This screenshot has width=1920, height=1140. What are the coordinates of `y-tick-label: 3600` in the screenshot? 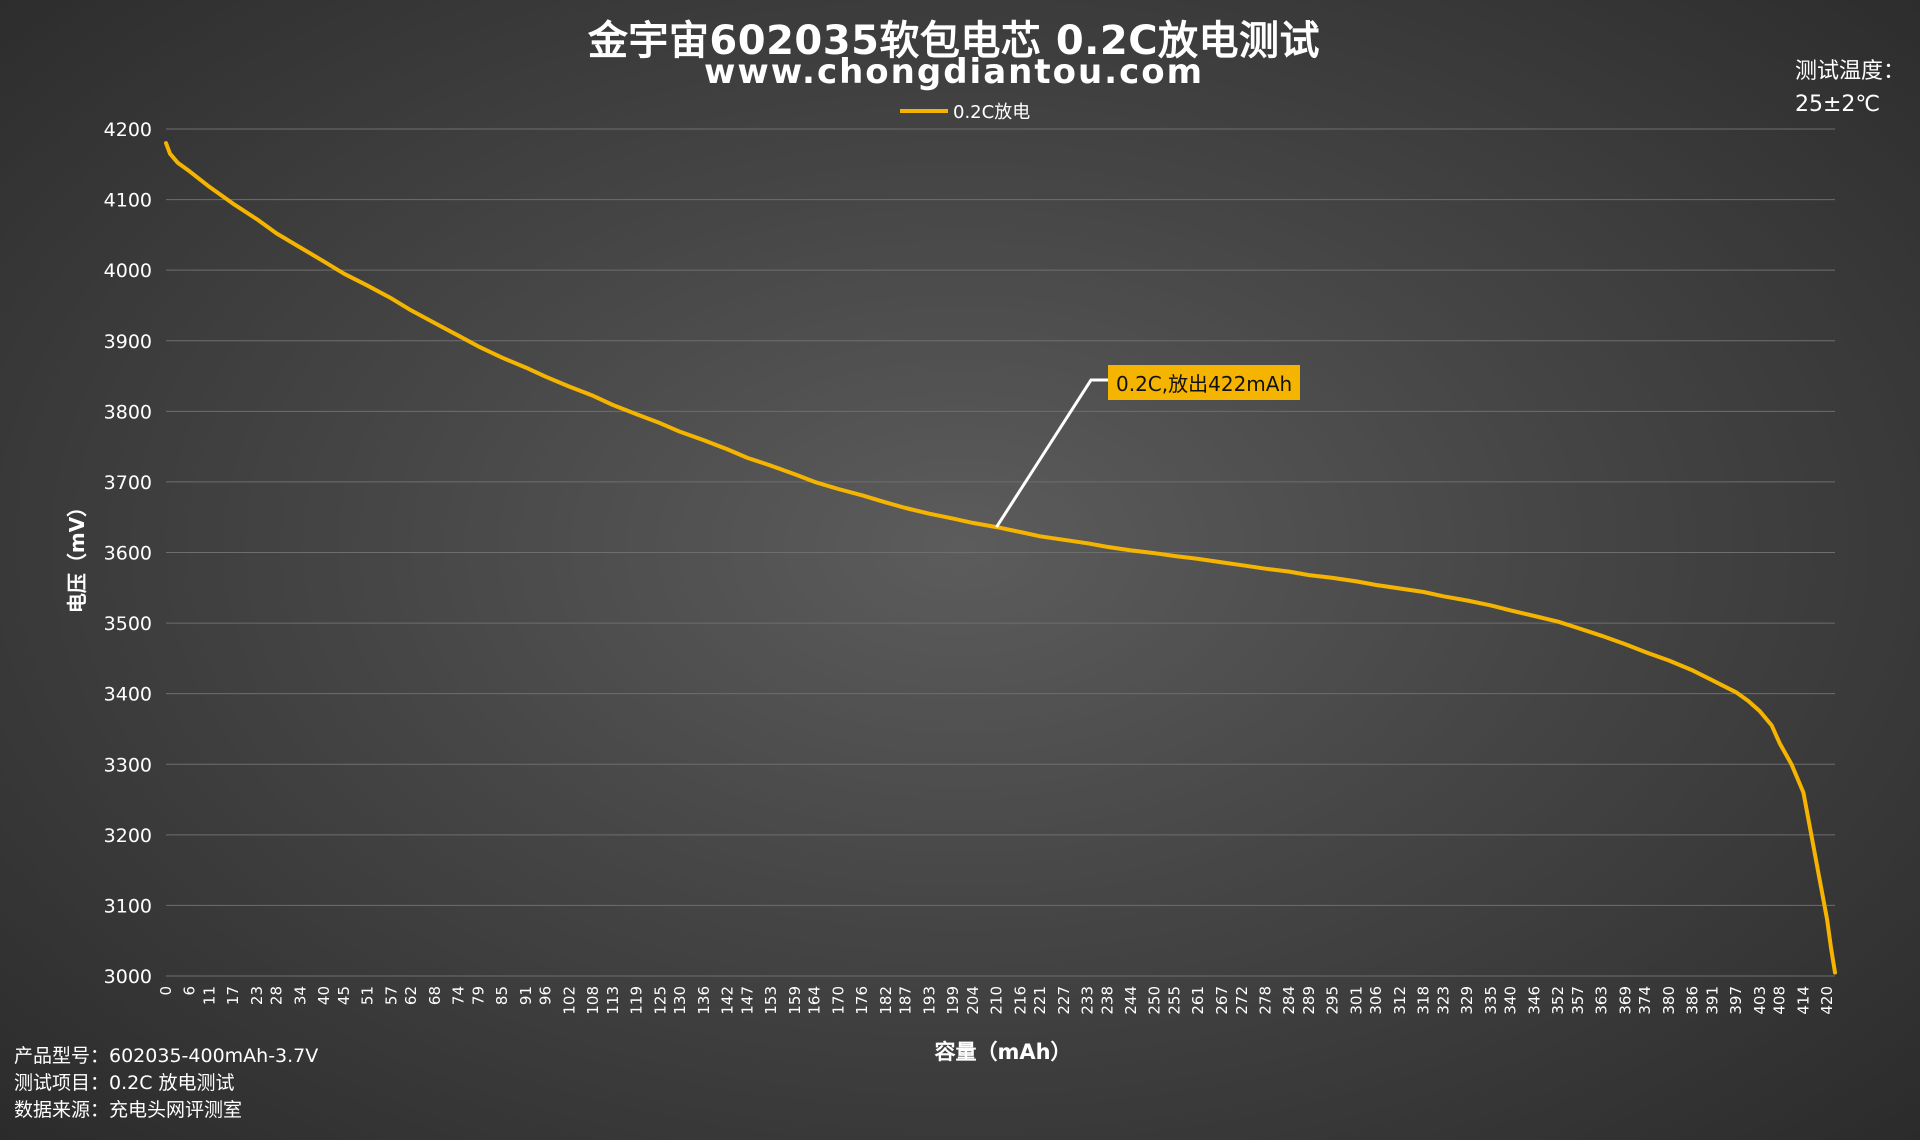 It's located at (128, 554).